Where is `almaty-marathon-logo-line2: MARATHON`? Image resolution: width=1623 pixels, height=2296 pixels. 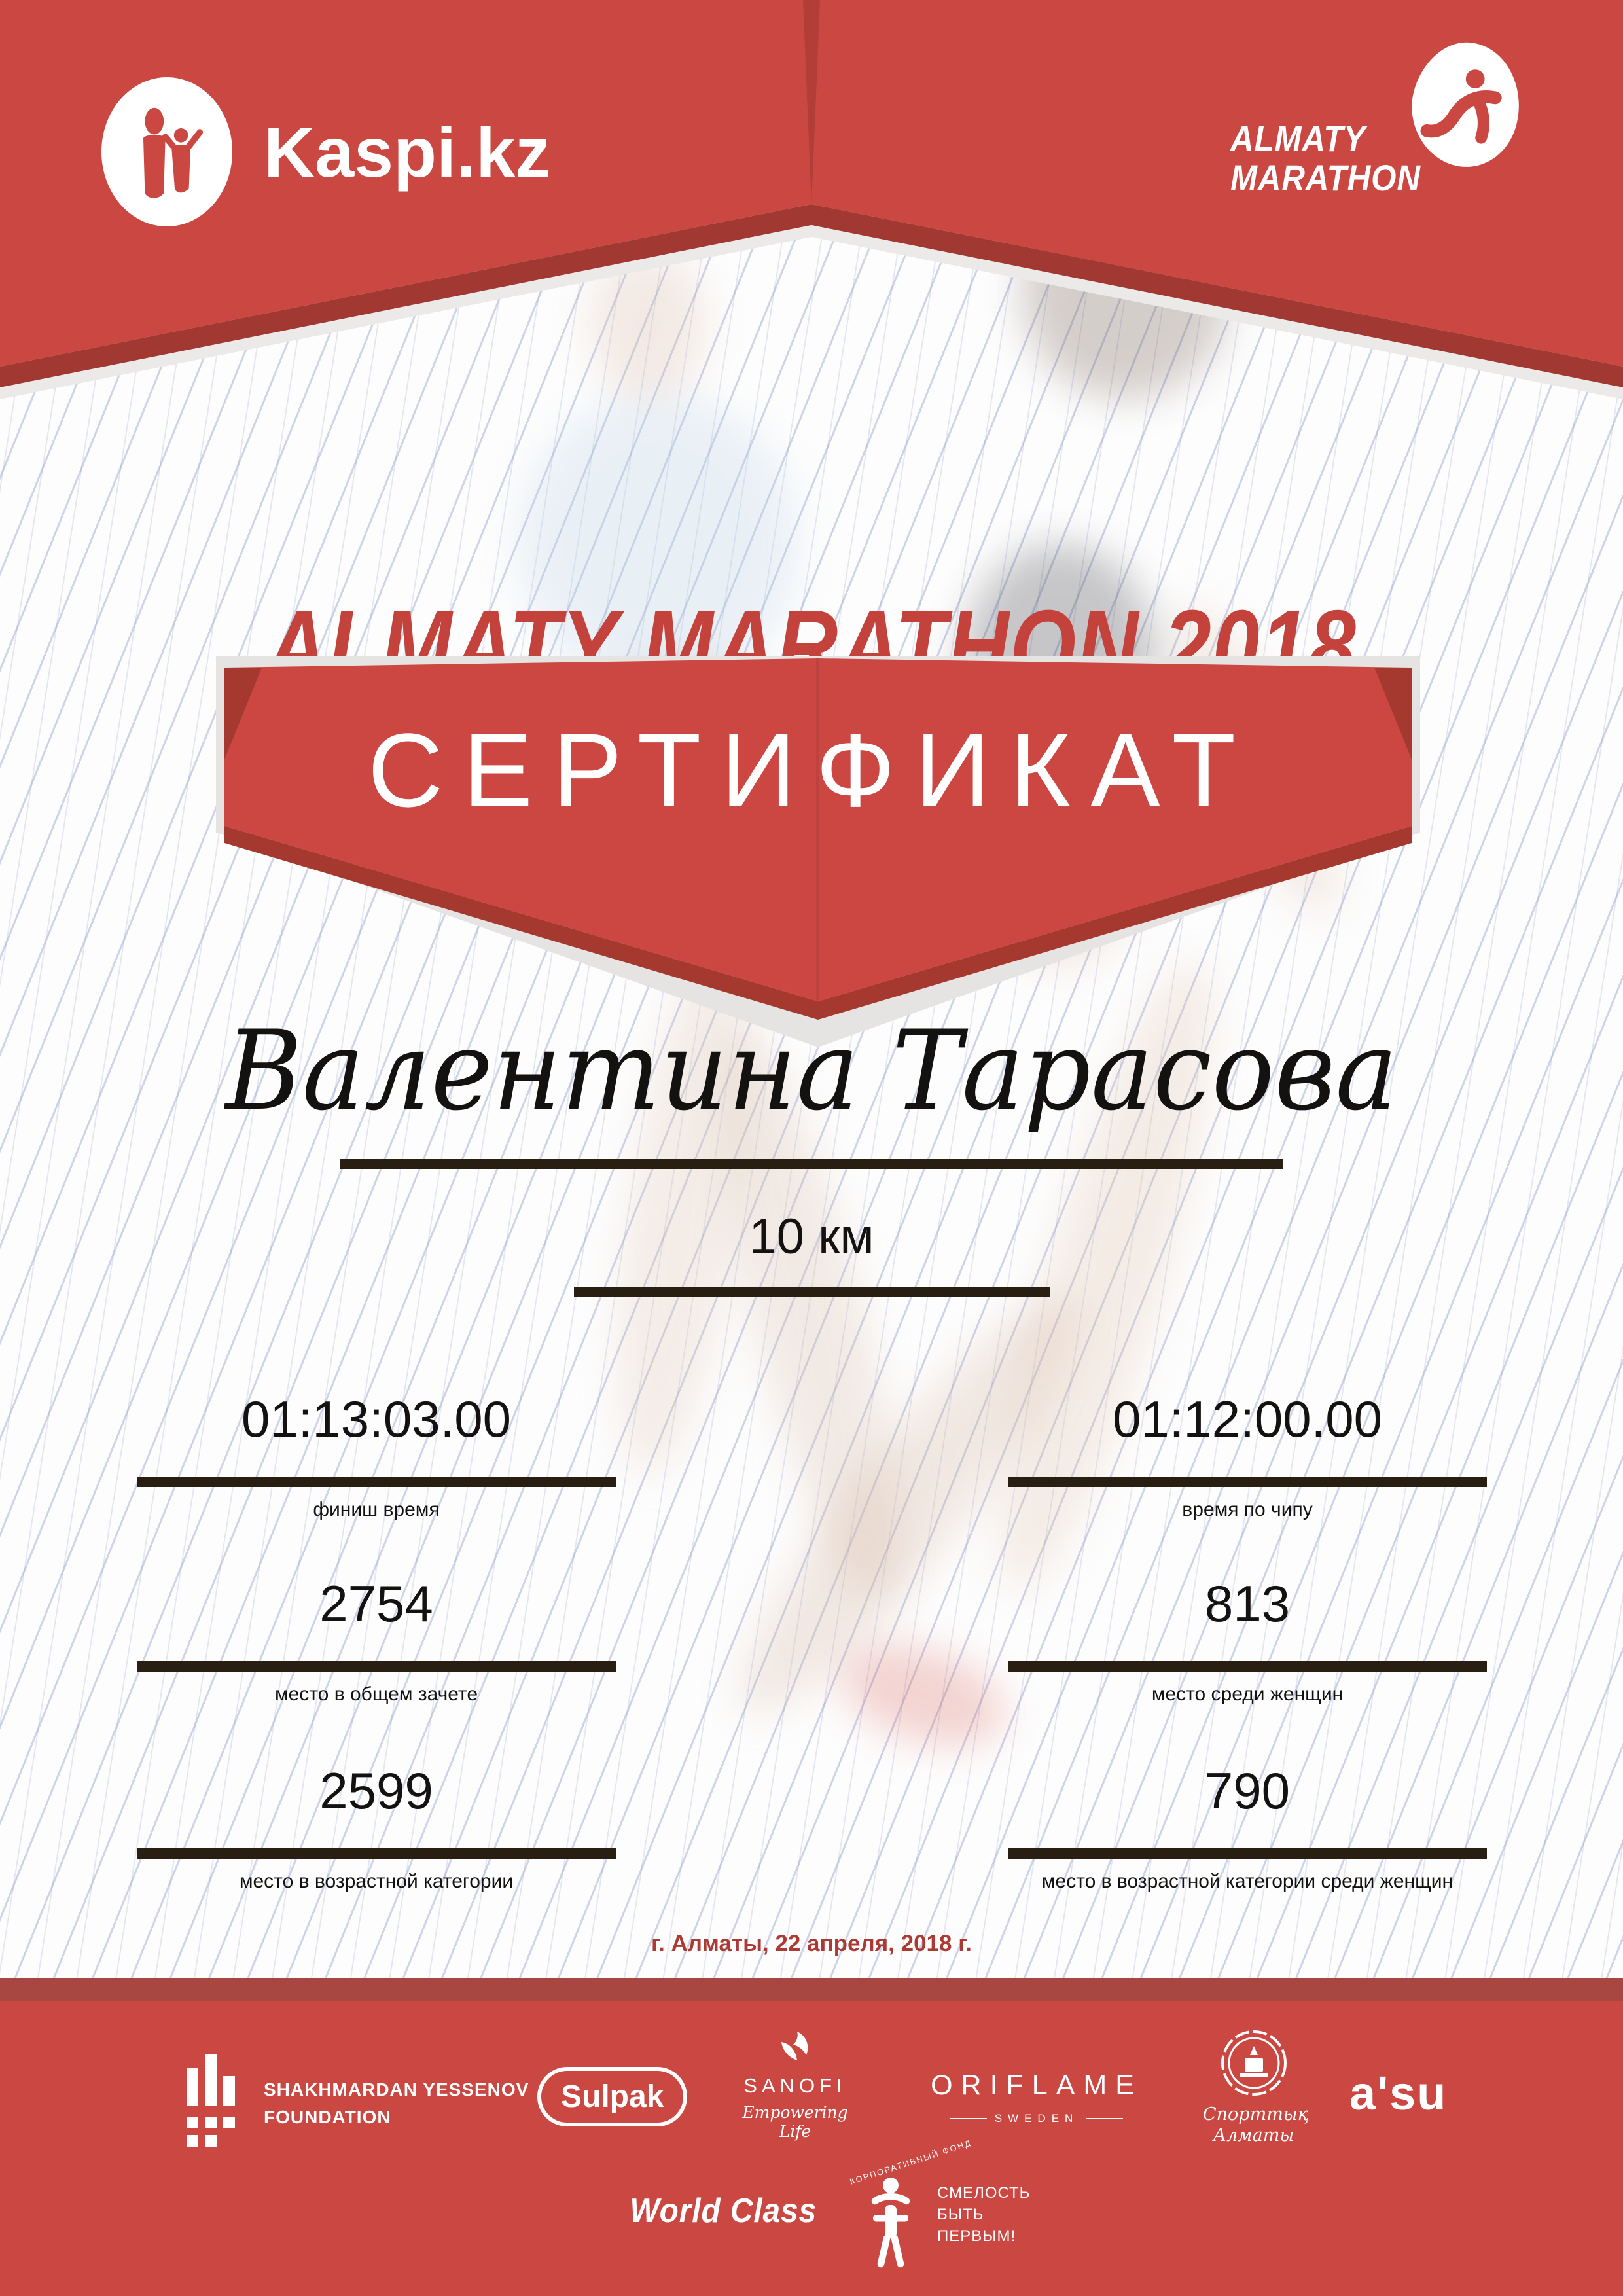 almaty-marathon-logo-line2: MARATHON is located at coordinates (1325, 177).